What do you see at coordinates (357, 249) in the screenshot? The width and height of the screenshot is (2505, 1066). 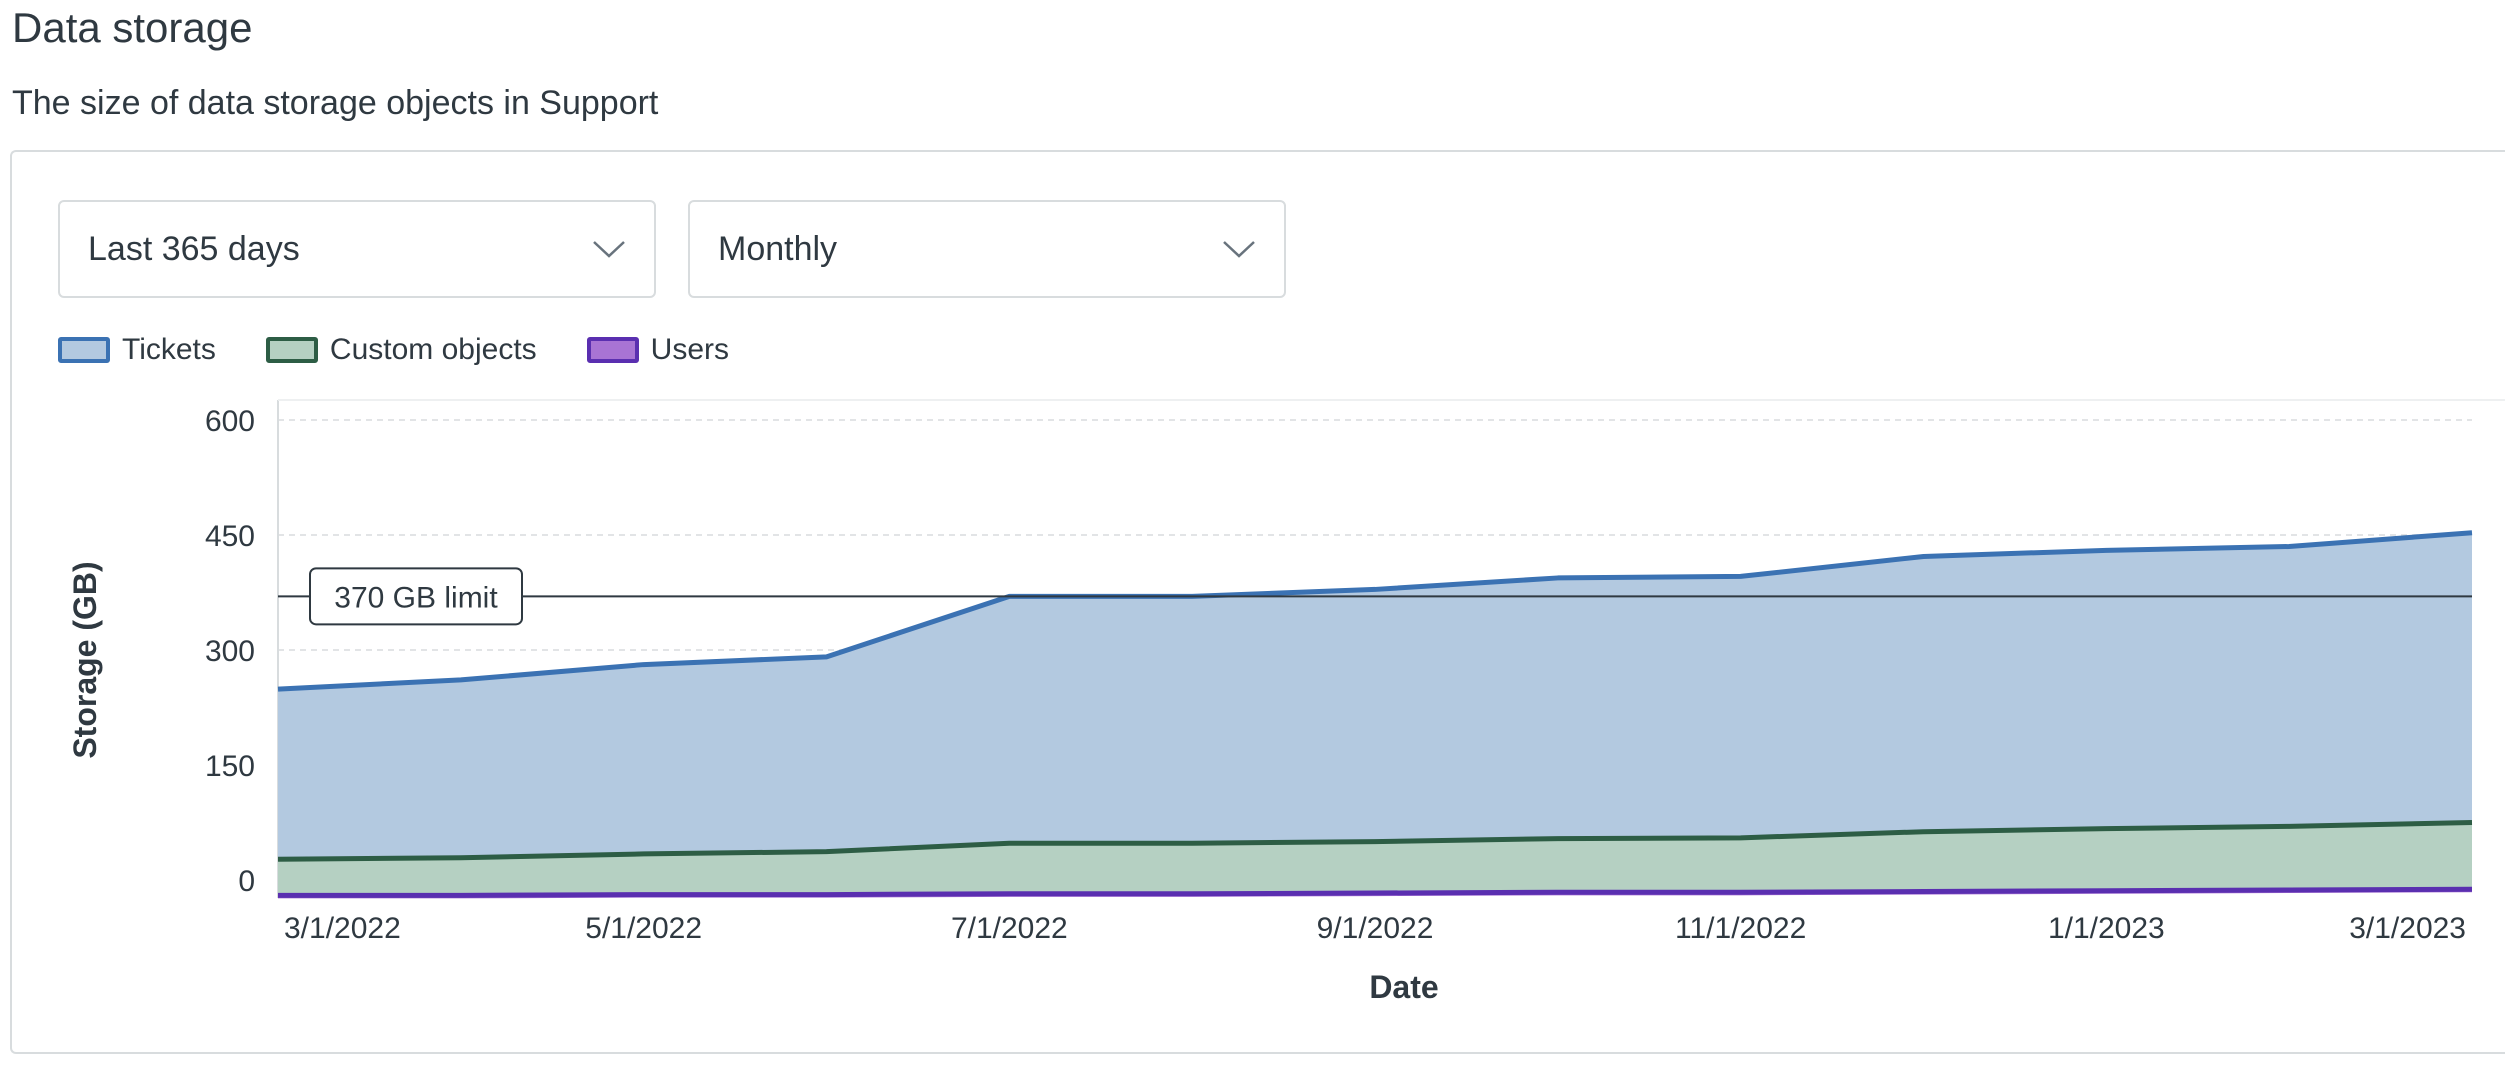 I see `date-range-dropdown: Last 365 days` at bounding box center [357, 249].